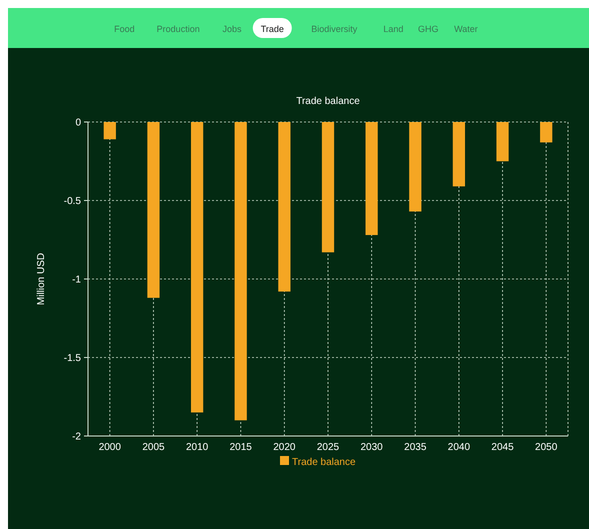 The image size is (589, 529). I want to click on x-tick-label: 2000, so click(110, 447).